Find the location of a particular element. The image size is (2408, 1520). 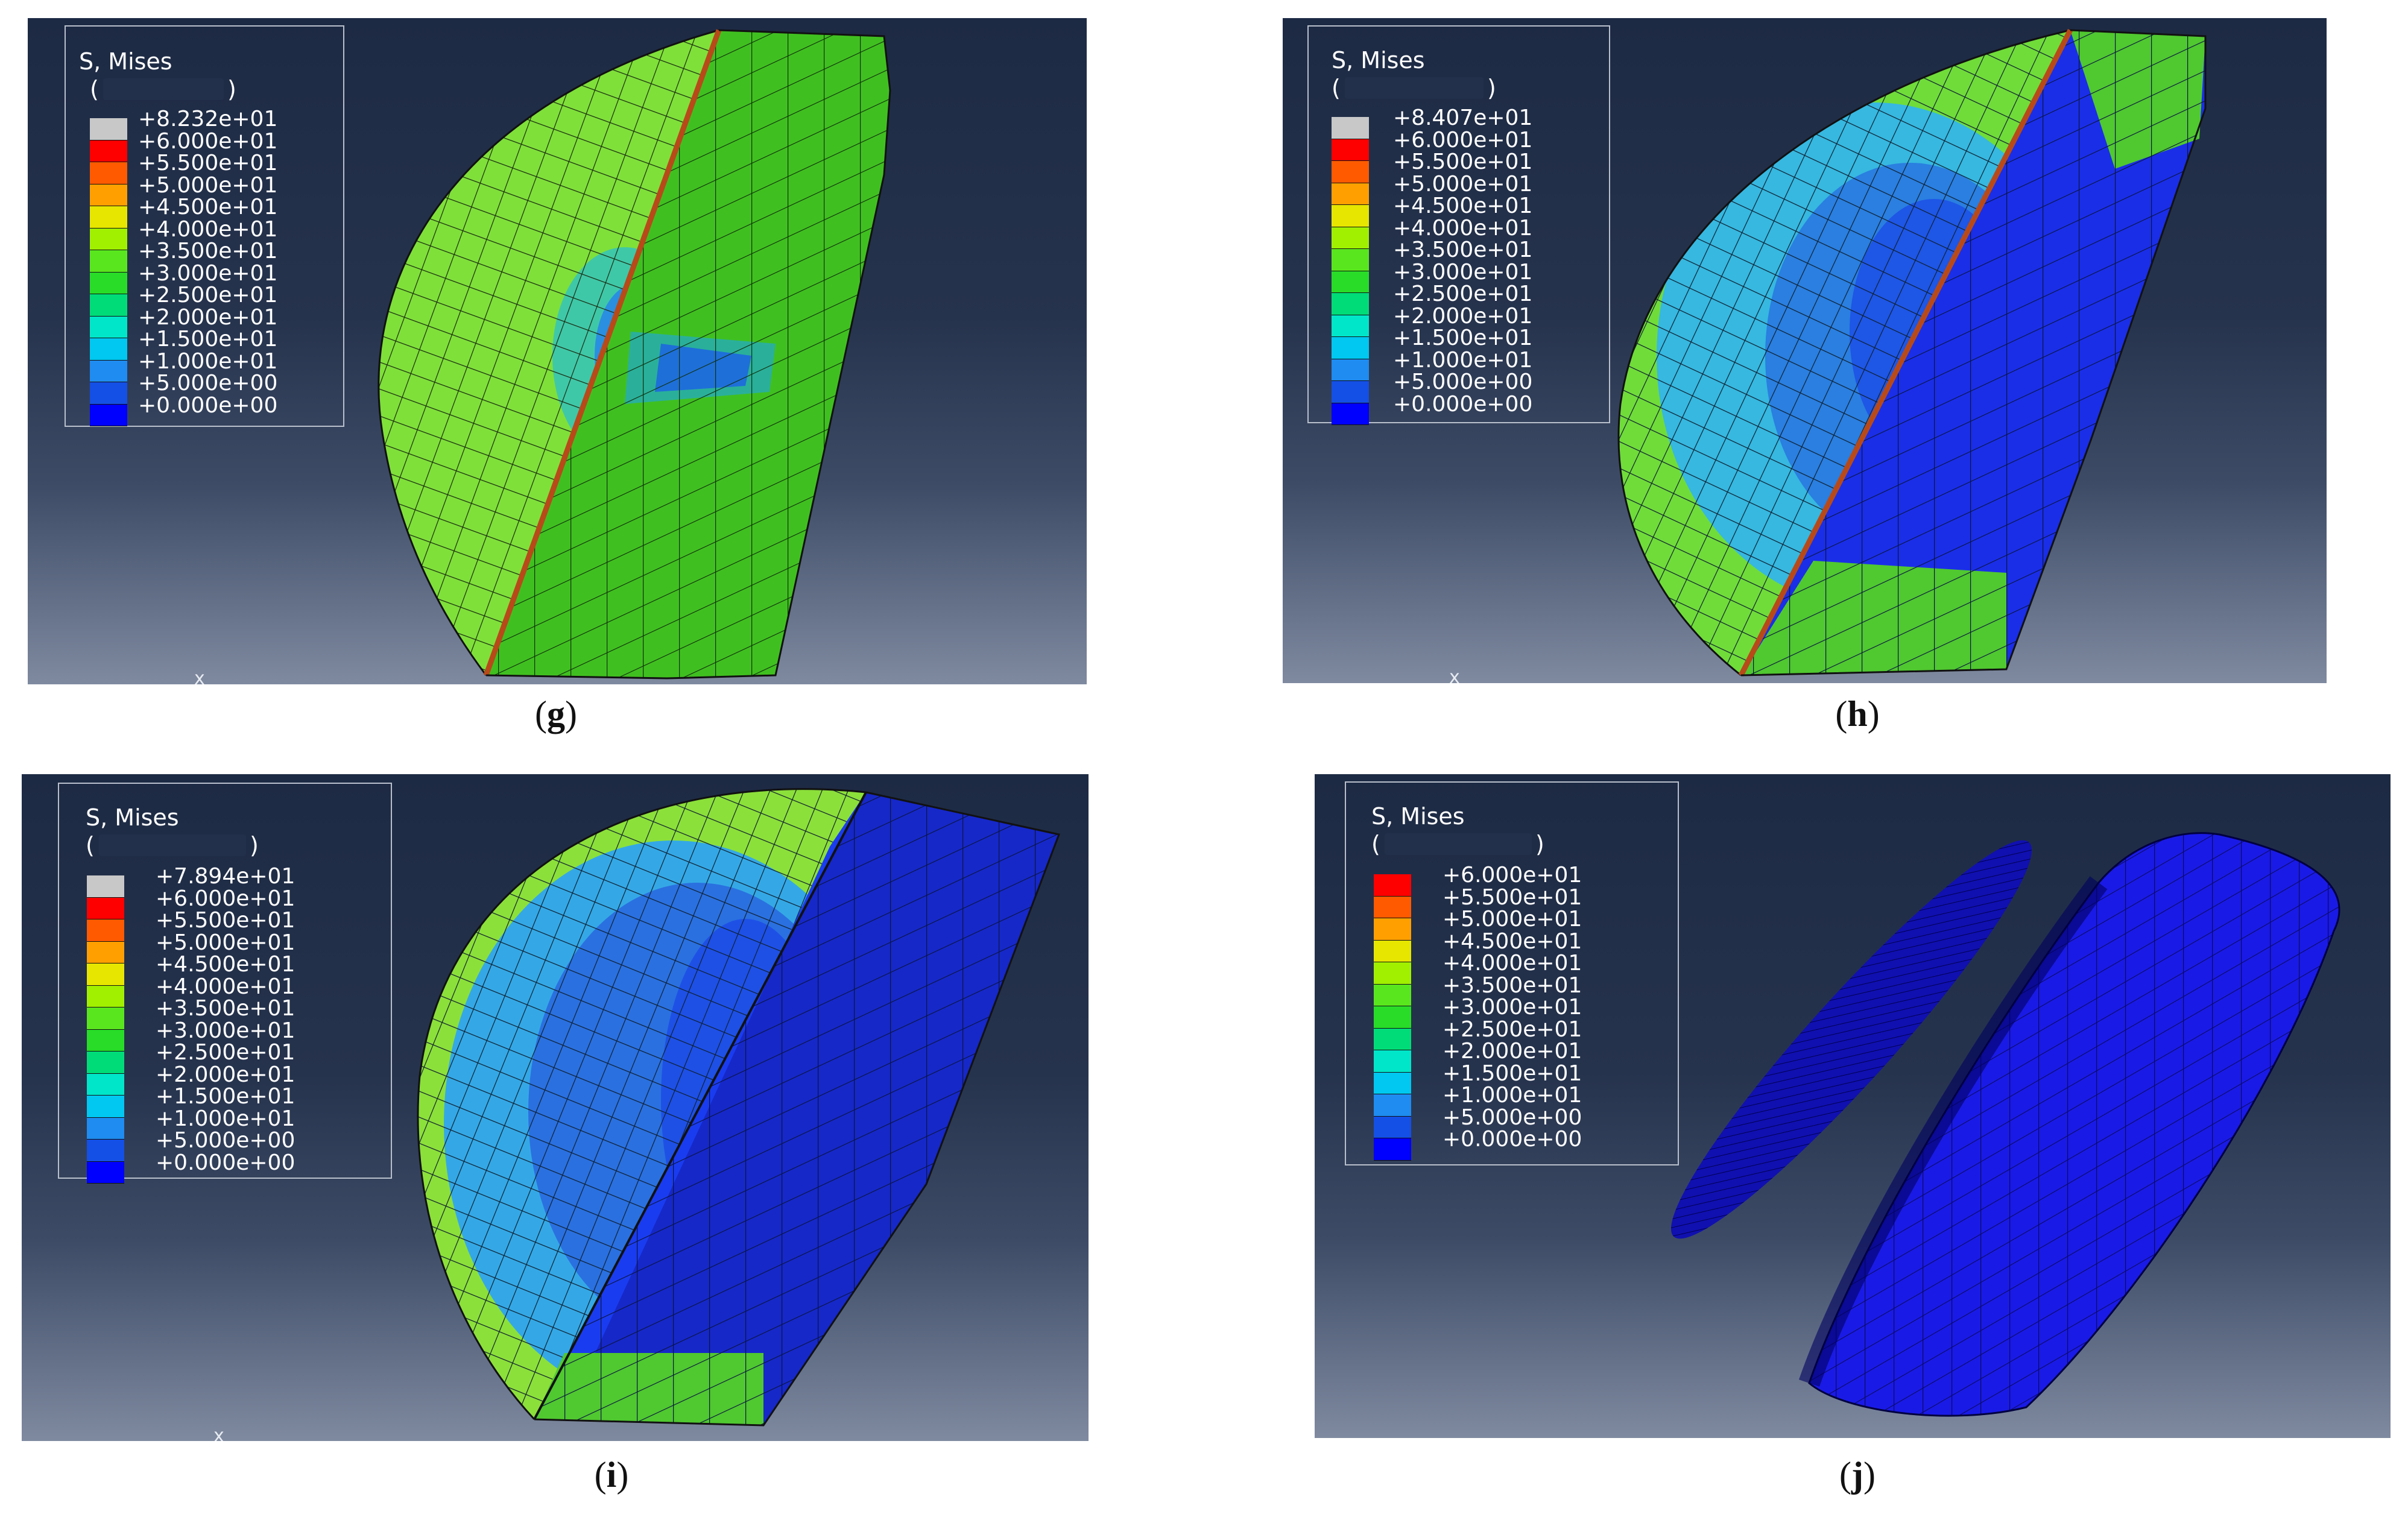

legend-value: +7.894e+01 is located at coordinates (226, 876).